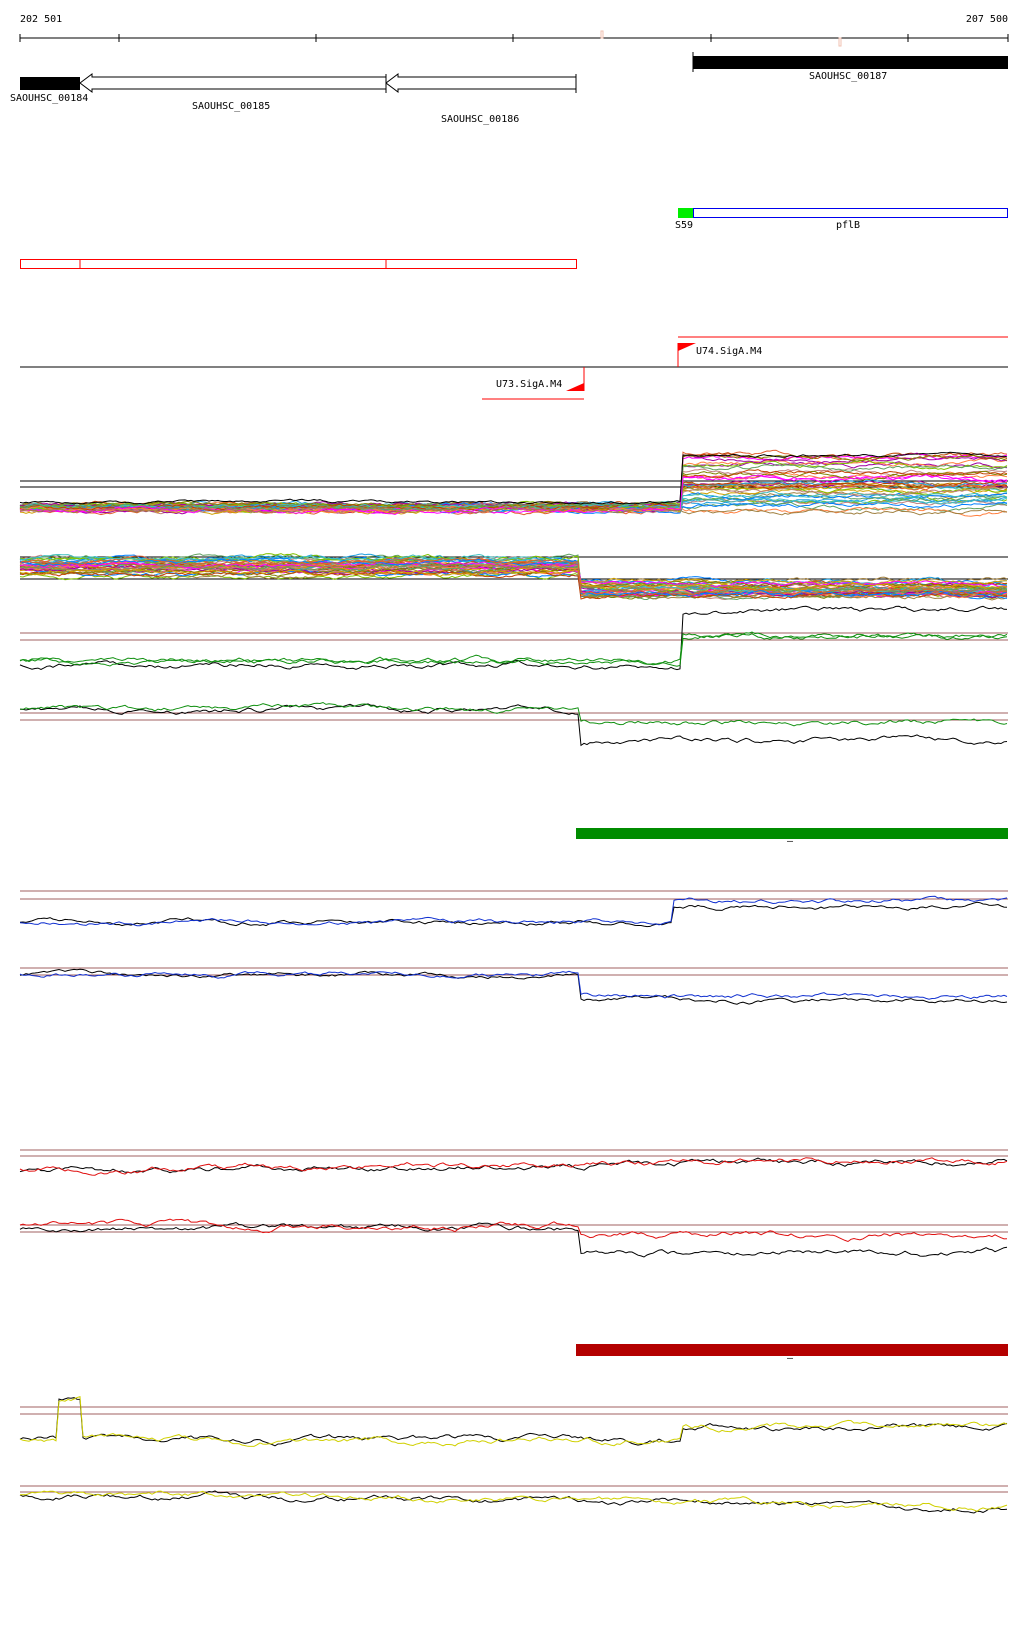 Image resolution: width=1024 pixels, height=1640 pixels. I want to click on s59-feature, so click(685, 213).